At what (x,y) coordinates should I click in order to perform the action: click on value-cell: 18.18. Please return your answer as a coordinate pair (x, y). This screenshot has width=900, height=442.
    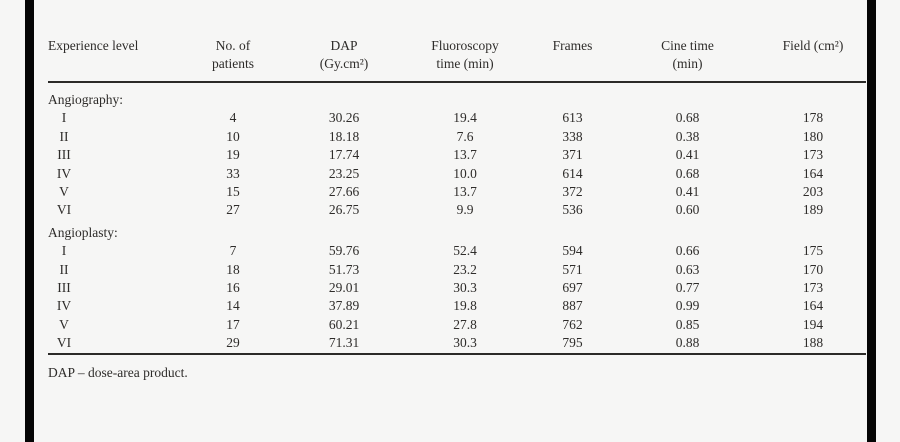
    Looking at the image, I should click on (344, 136).